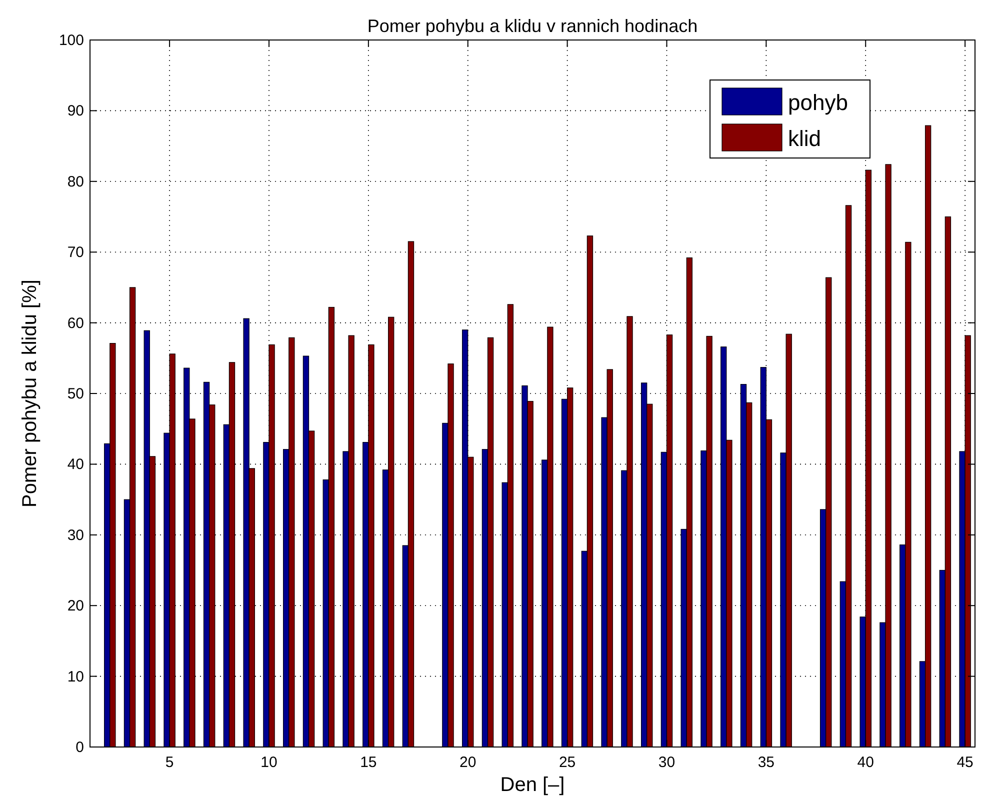  I want to click on x-tick-label: 15, so click(368, 762).